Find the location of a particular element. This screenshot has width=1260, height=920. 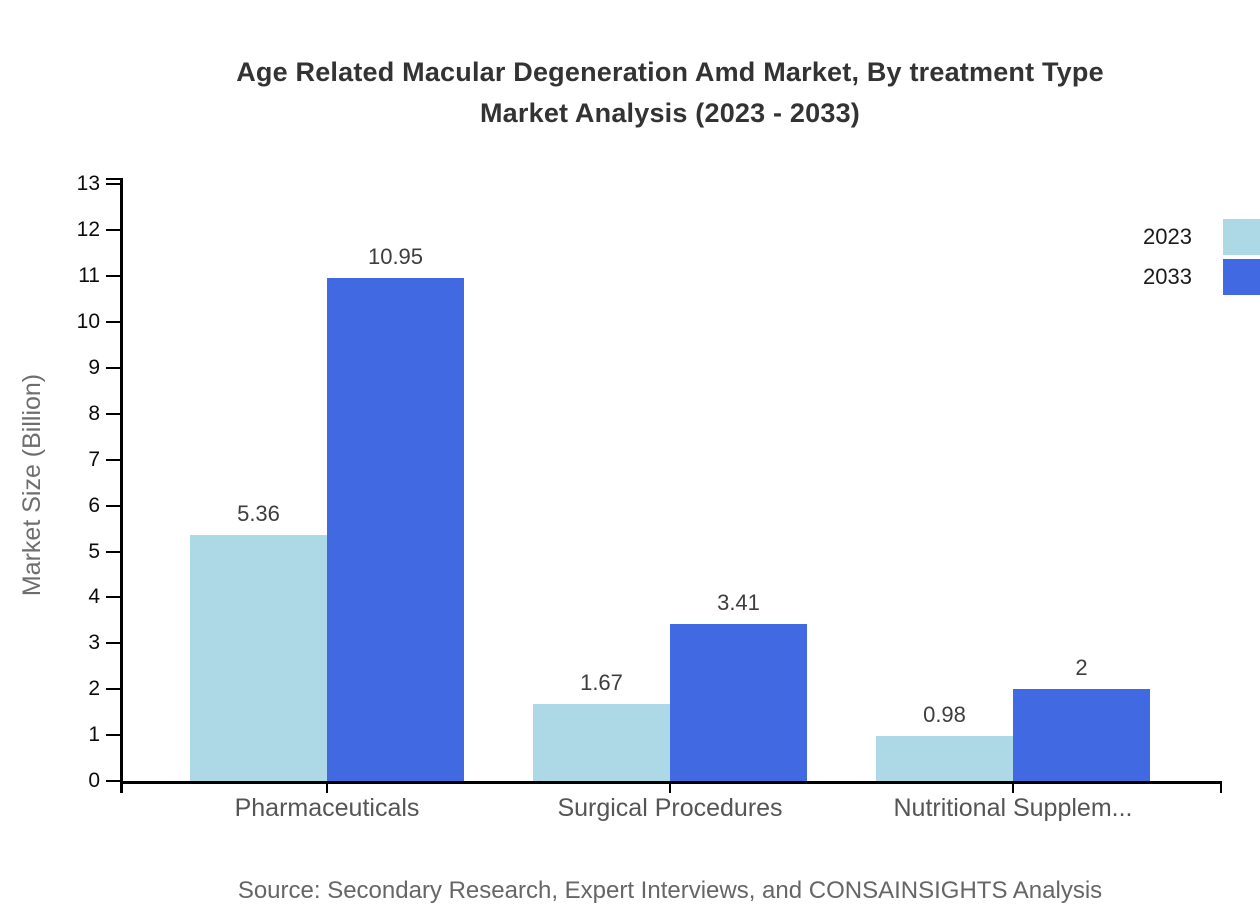

y-tick-label: 1 is located at coordinates (94, 735).